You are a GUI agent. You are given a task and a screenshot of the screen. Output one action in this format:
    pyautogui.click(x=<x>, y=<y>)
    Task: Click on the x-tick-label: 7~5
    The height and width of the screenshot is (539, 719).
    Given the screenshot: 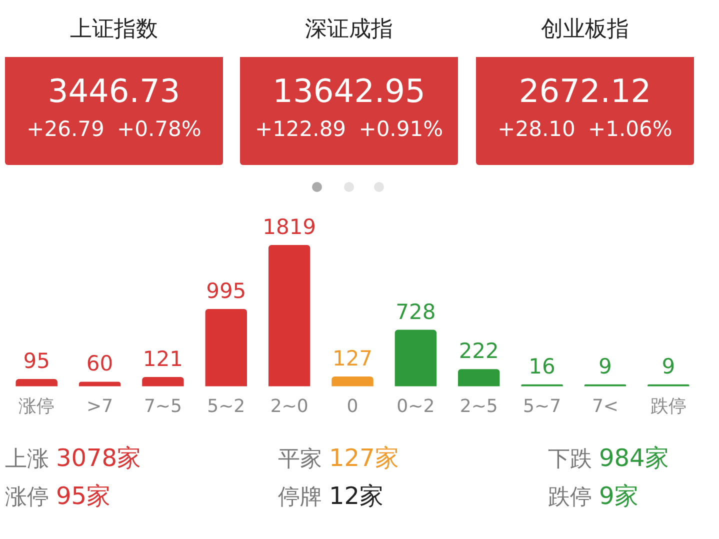 What is the action you would take?
    pyautogui.click(x=163, y=406)
    